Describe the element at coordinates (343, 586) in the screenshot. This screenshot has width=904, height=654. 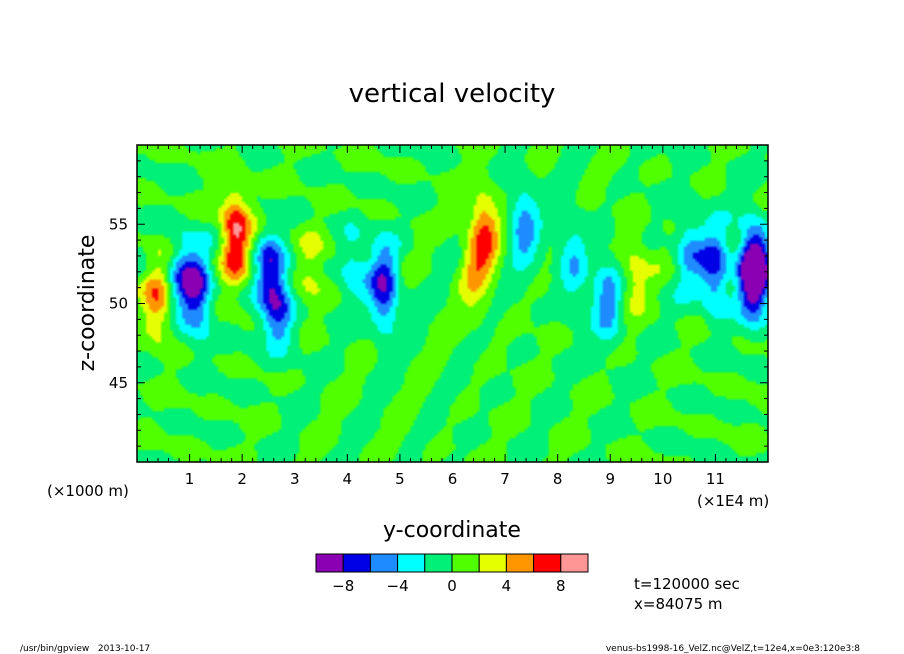
I see `colorbar-label: −8` at that location.